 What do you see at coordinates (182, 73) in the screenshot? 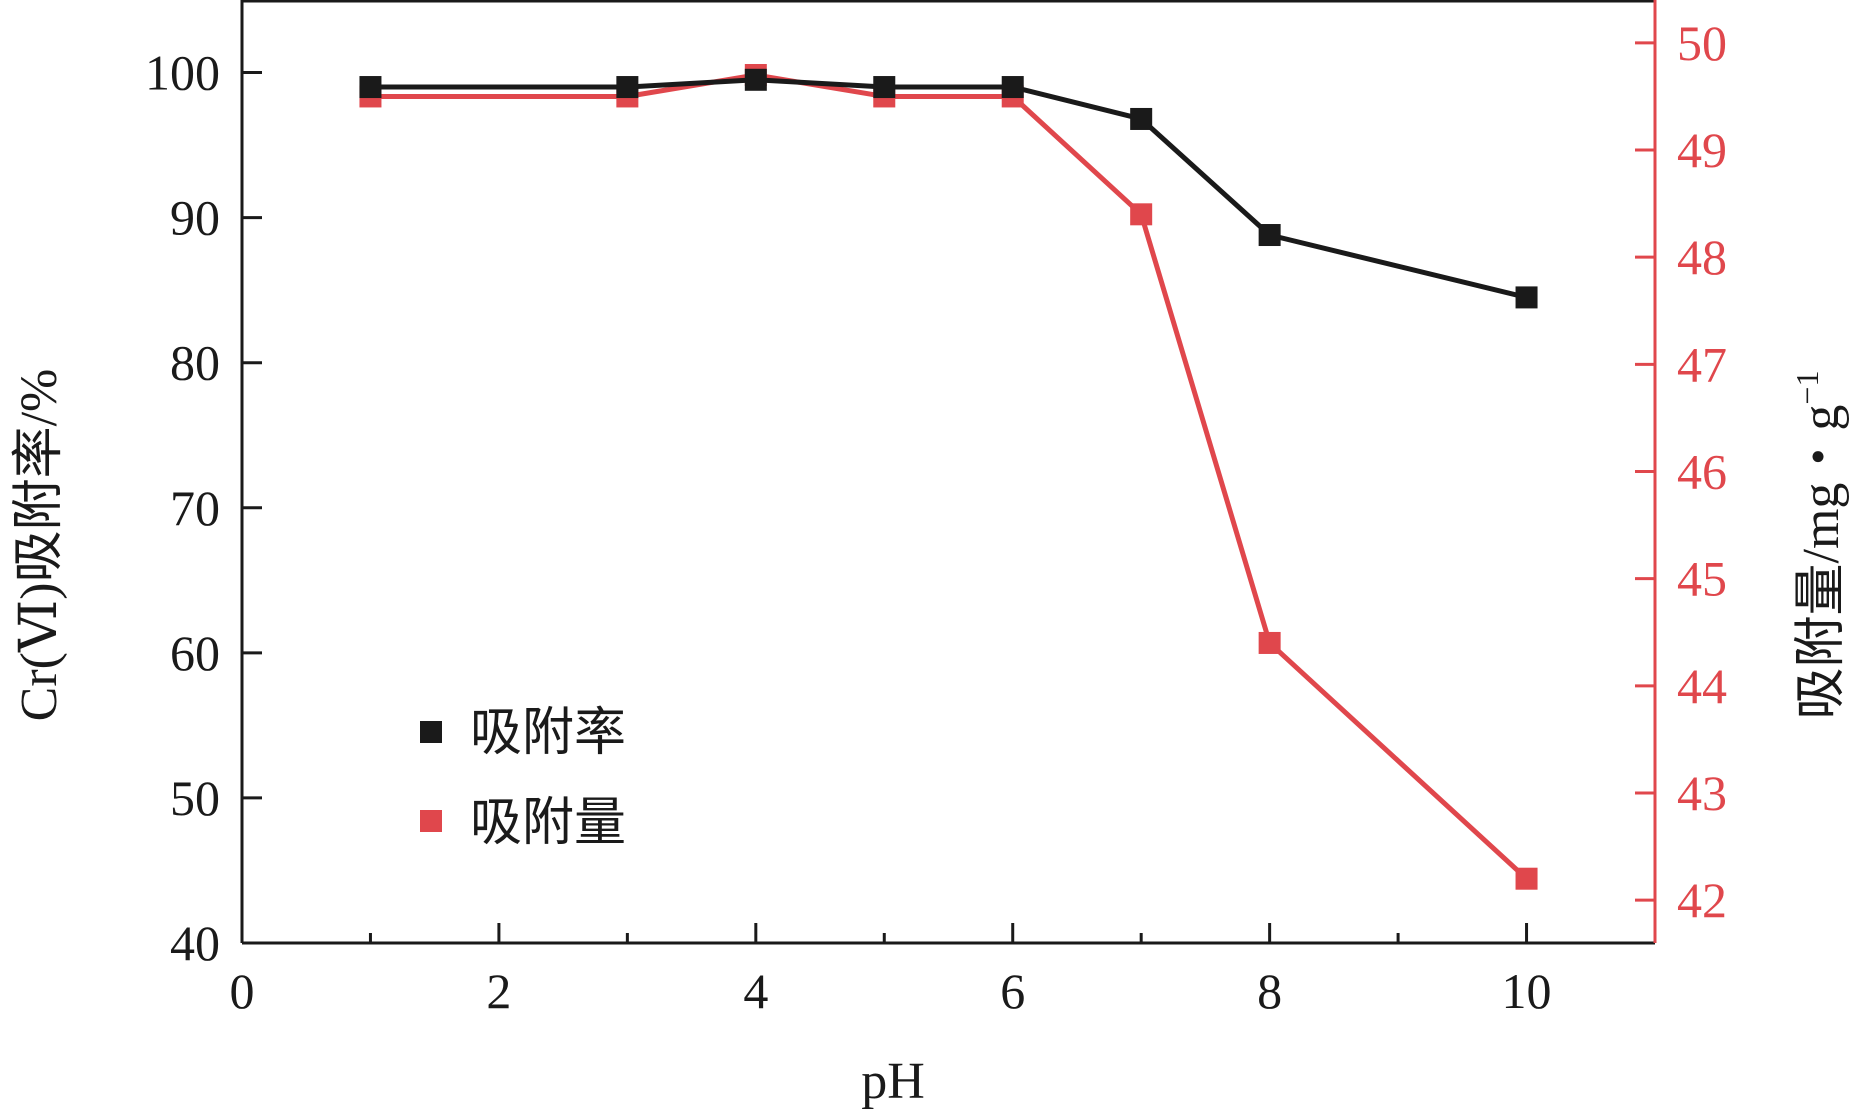
I see `left-tick-label: 100` at bounding box center [182, 73].